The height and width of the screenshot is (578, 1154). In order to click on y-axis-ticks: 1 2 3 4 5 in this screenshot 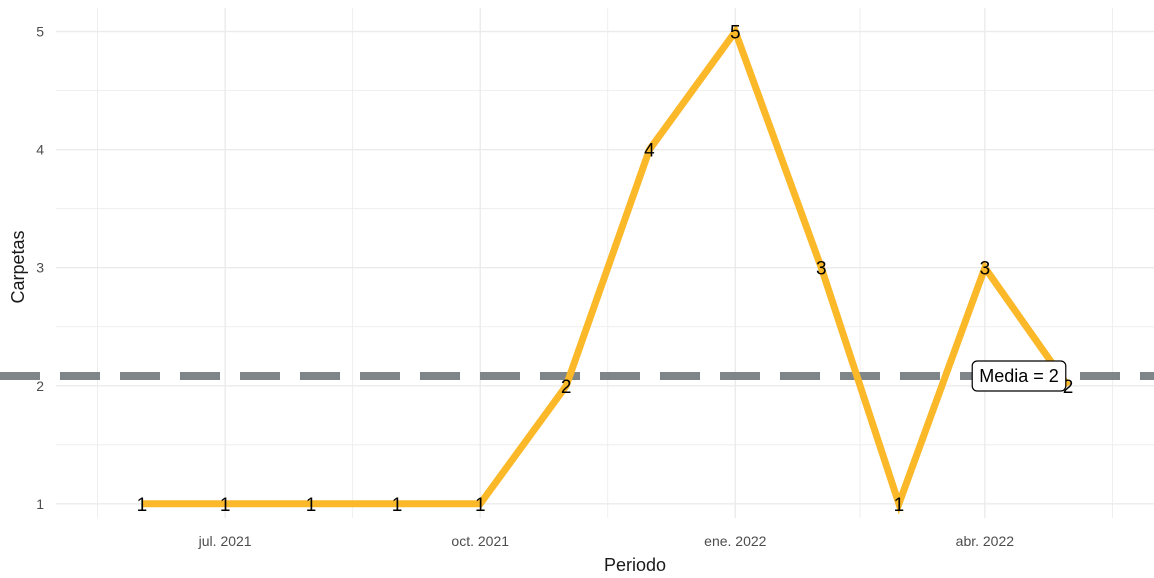, I will do `click(40, 268)`.